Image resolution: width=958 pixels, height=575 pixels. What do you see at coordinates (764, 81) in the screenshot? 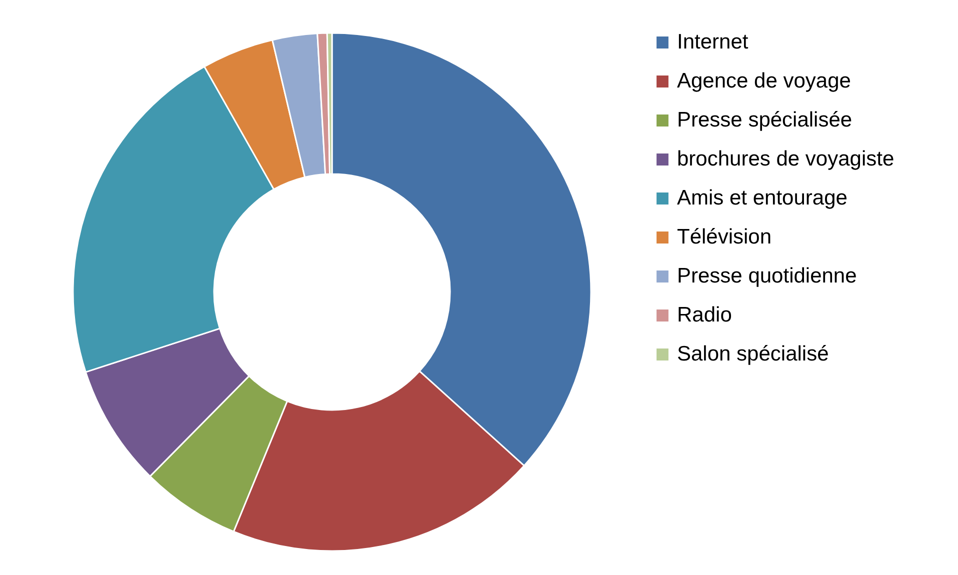
I see `legend-label: Agence de voyage` at bounding box center [764, 81].